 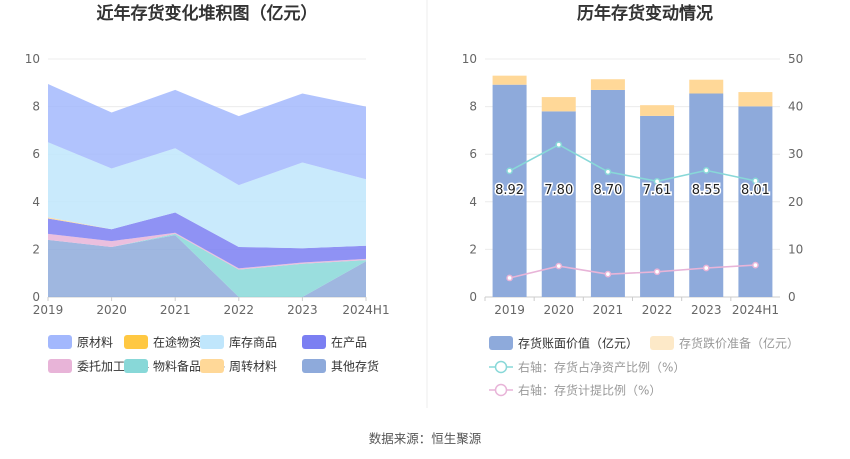 I want to click on right-y2-tick-label: 20, so click(x=795, y=202).